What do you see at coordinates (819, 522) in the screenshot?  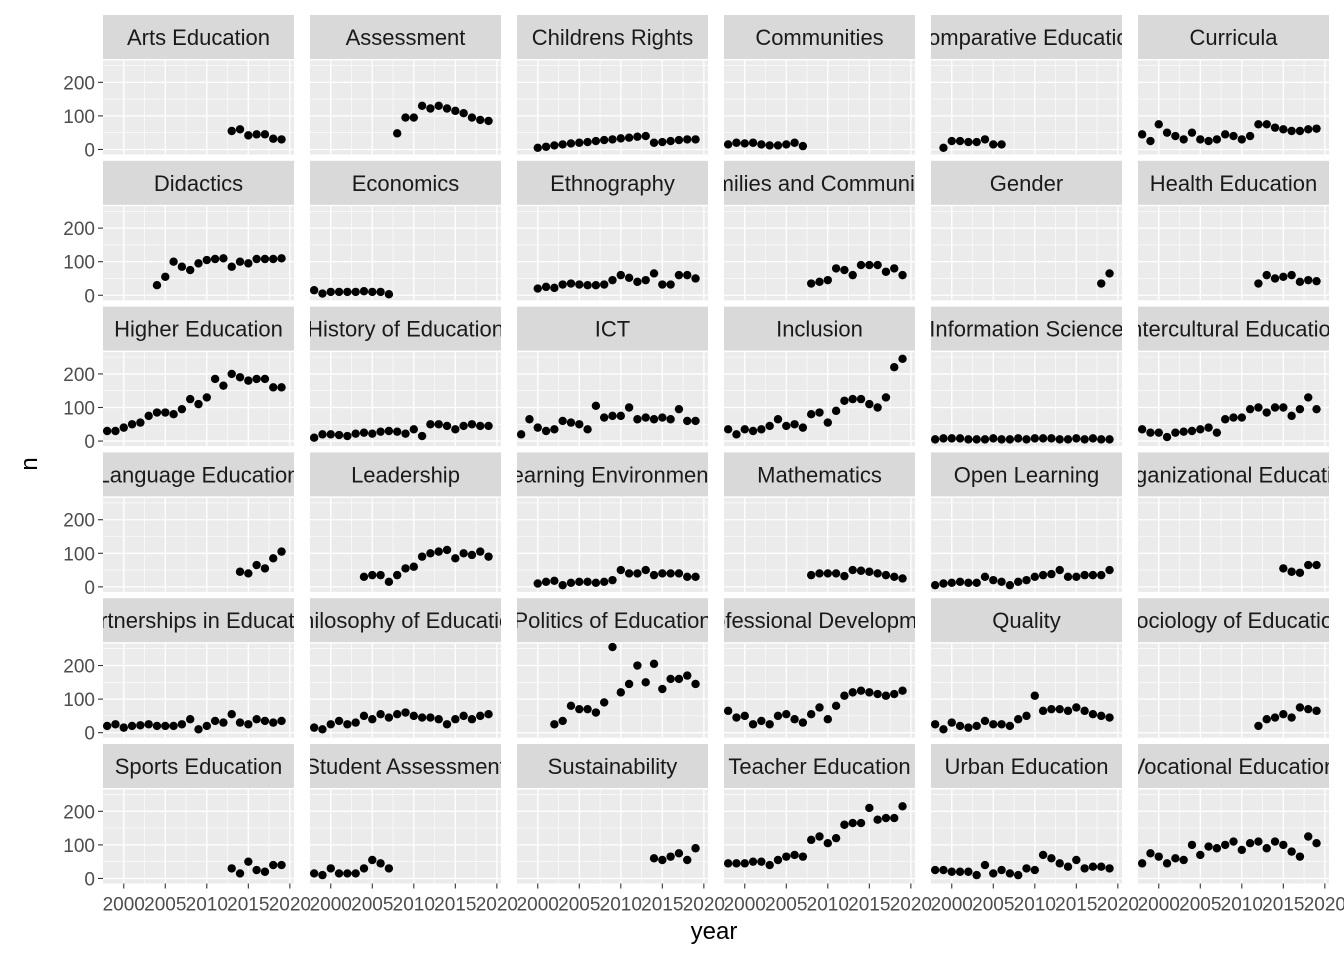 I see `facet-panel: Mathematics` at bounding box center [819, 522].